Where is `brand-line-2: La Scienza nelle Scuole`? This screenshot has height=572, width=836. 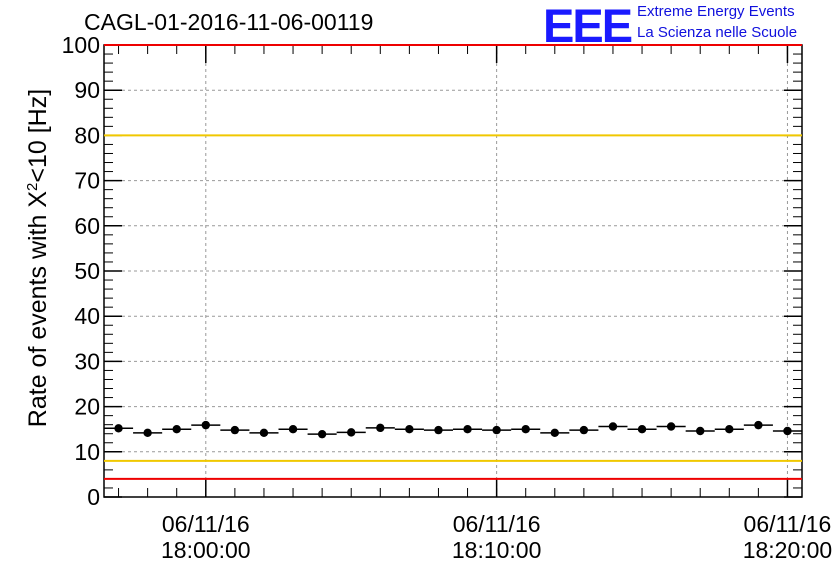 brand-line-2: La Scienza nelle Scuole is located at coordinates (717, 32).